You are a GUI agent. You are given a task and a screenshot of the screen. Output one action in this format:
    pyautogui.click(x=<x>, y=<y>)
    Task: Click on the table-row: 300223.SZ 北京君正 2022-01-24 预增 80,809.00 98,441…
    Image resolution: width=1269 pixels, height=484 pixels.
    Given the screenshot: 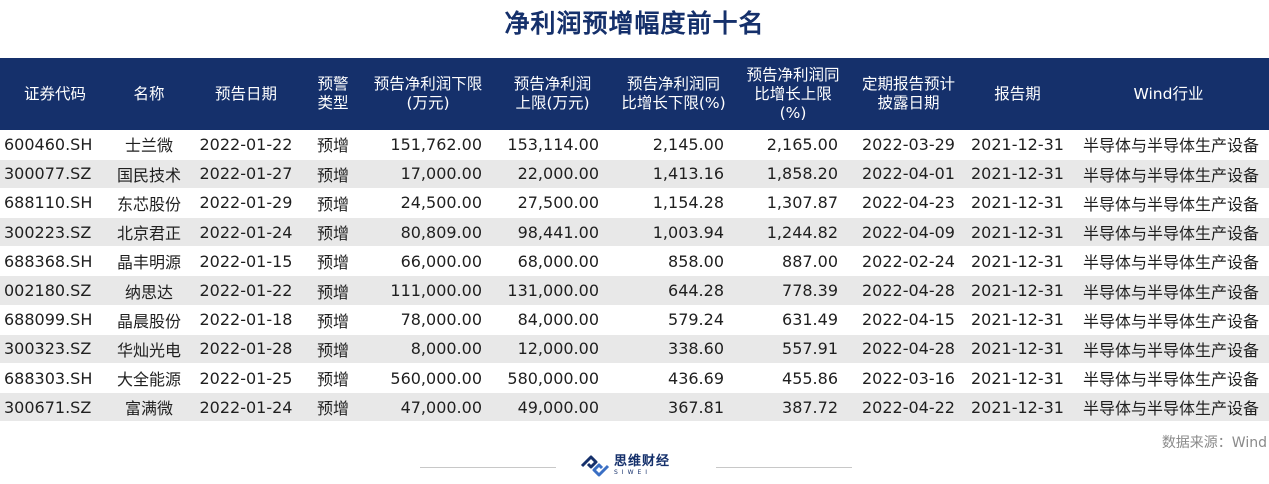 What is the action you would take?
    pyautogui.click(x=634, y=232)
    